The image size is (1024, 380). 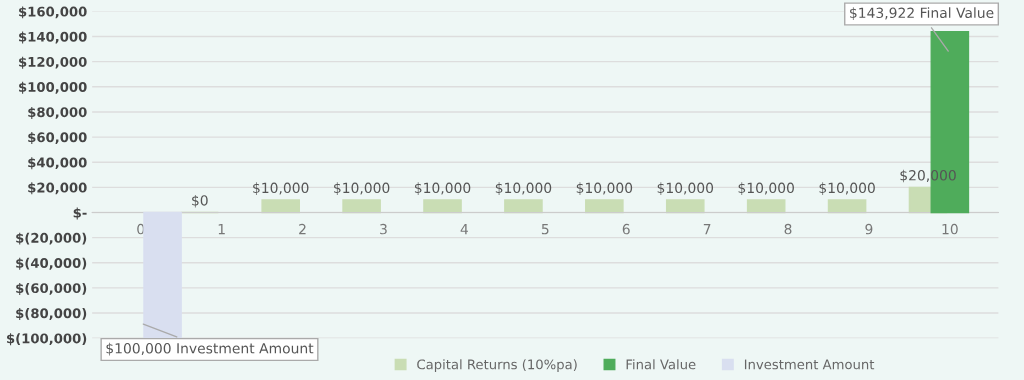 I want to click on y-tick-label: $160,000, so click(x=53, y=12).